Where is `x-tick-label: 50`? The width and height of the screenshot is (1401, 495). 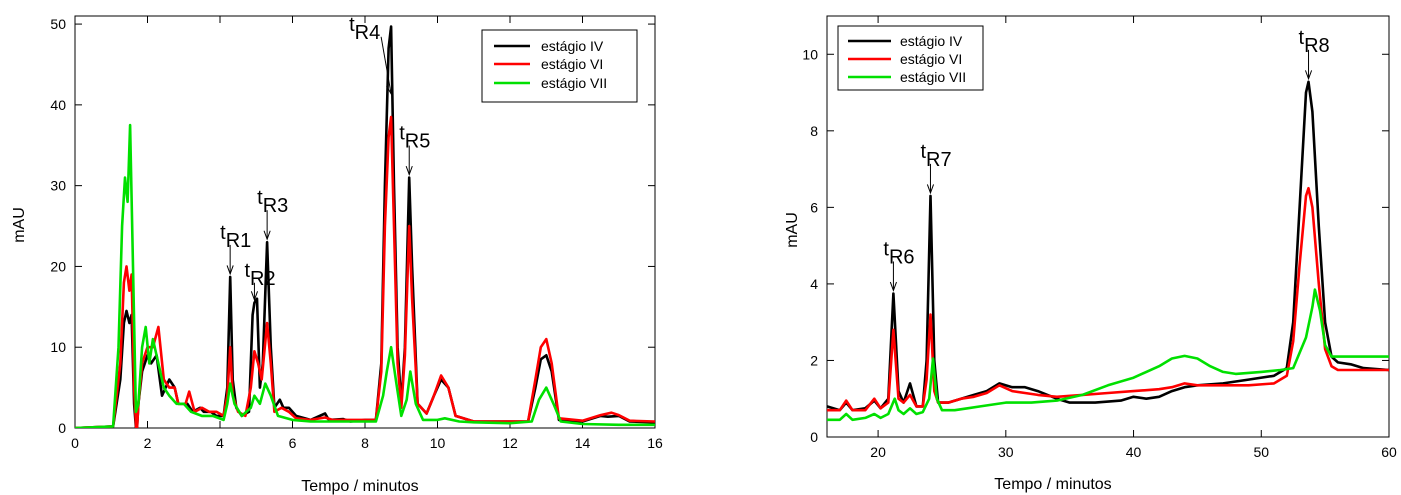 x-tick-label: 50 is located at coordinates (1261, 452).